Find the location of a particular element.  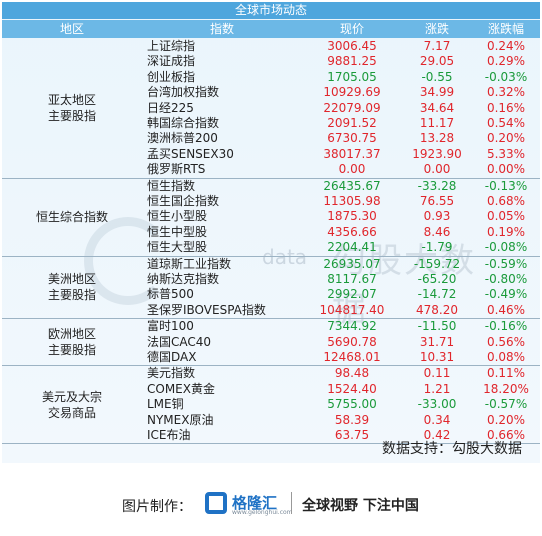

header-pct: 涨跌幅 is located at coordinates (505, 29).